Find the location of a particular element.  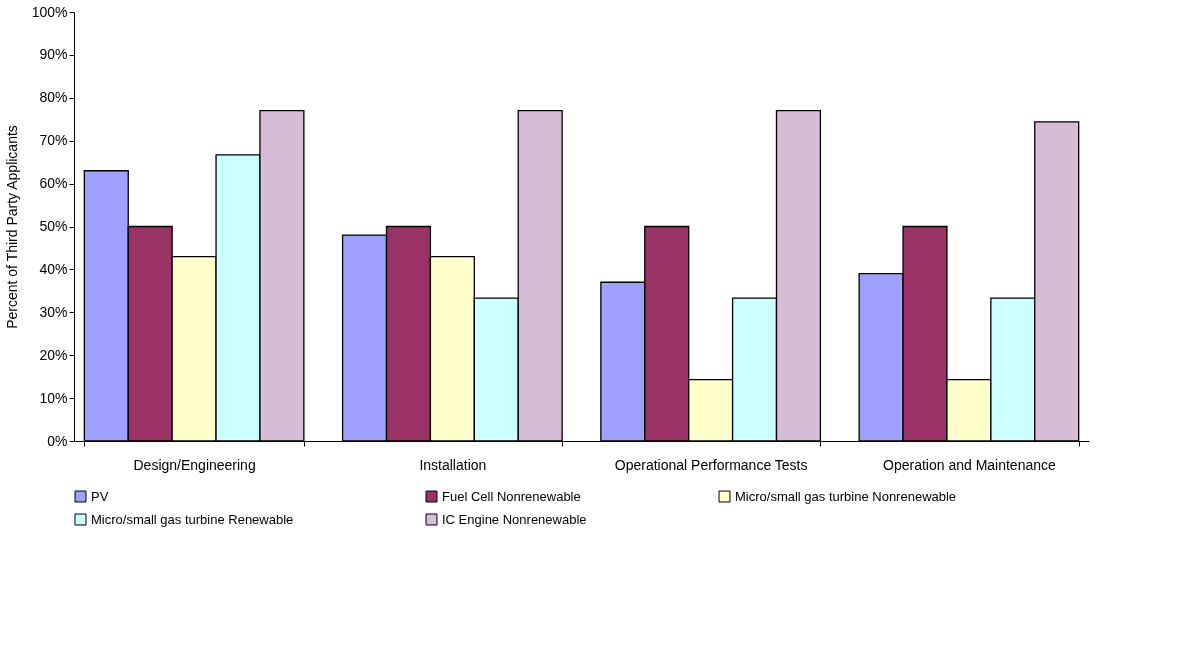

legend-label: Micro/small gas turbine Nonrenewable is located at coordinates (846, 496).